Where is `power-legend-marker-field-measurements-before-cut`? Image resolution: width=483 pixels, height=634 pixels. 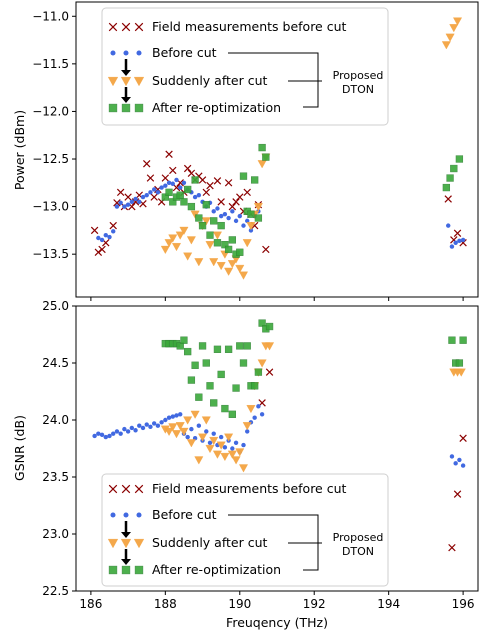
power-legend-marker-field-measurements-before-cut is located at coordinates (126, 27).